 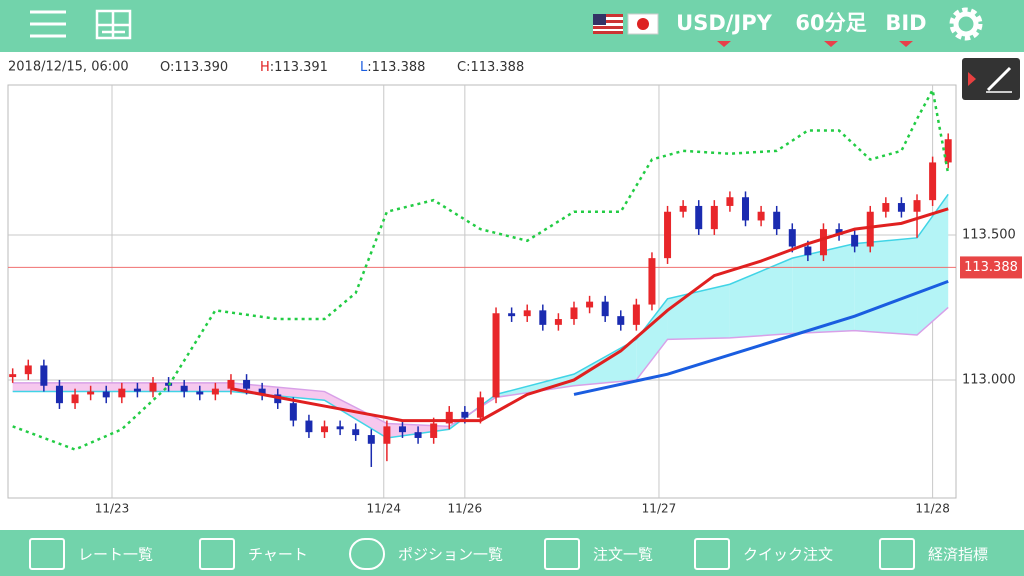 I want to click on current-price-label: 113.388, so click(x=991, y=267).